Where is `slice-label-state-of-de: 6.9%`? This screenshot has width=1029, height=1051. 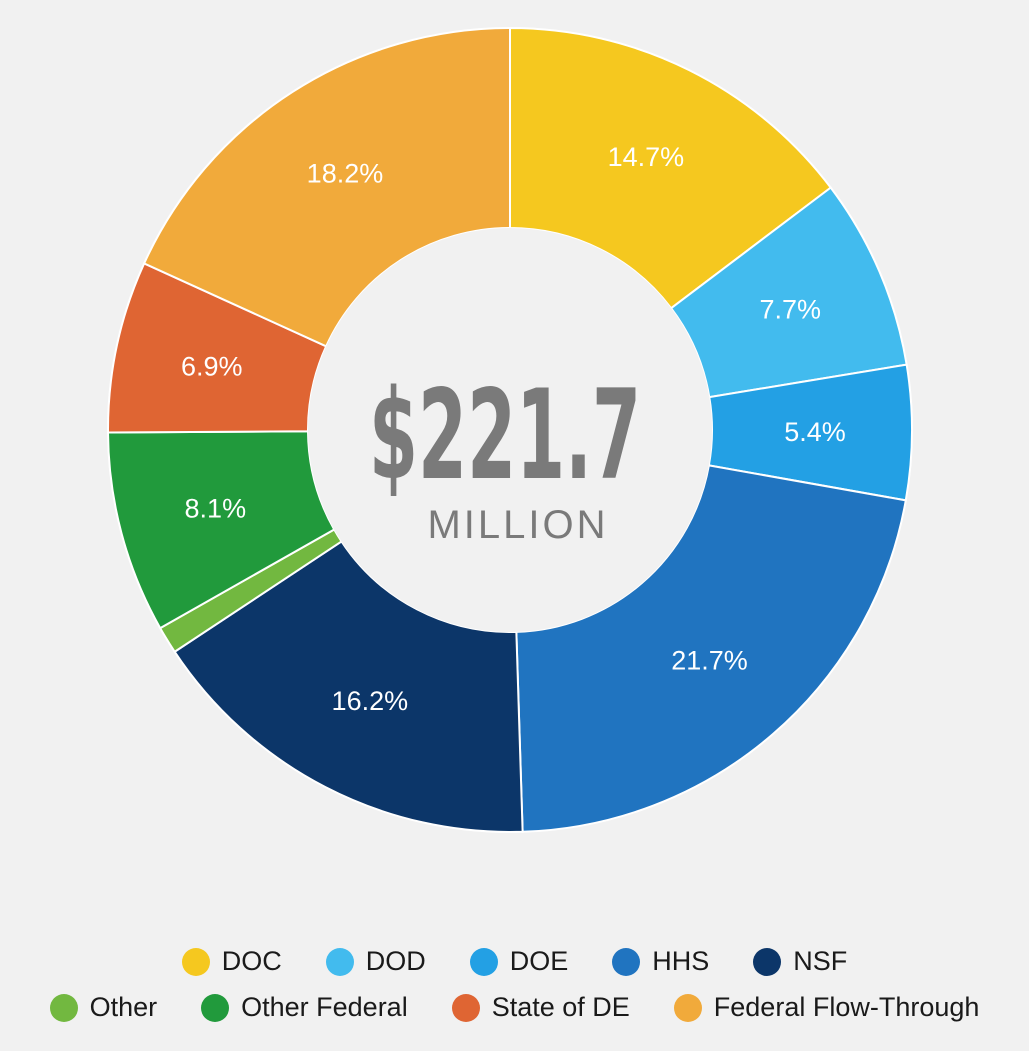
slice-label-state-of-de: 6.9% is located at coordinates (212, 366).